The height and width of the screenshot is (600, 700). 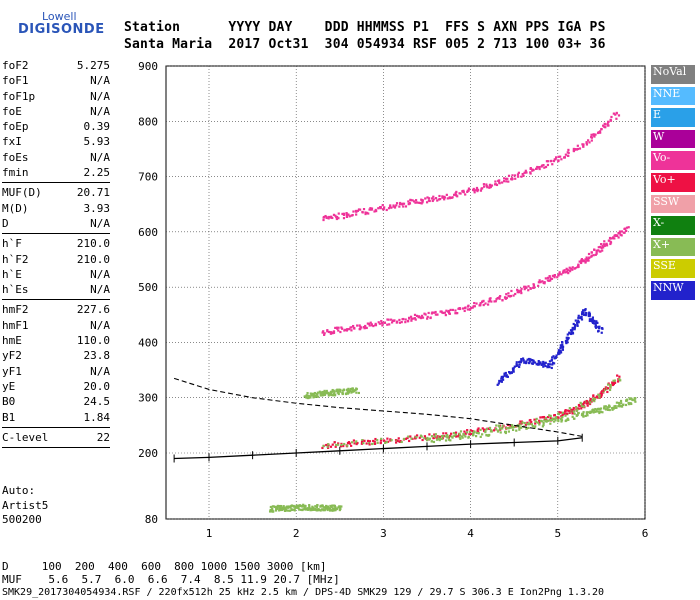 I want to click on param-row: yF2 23.8, so click(x=56, y=355).